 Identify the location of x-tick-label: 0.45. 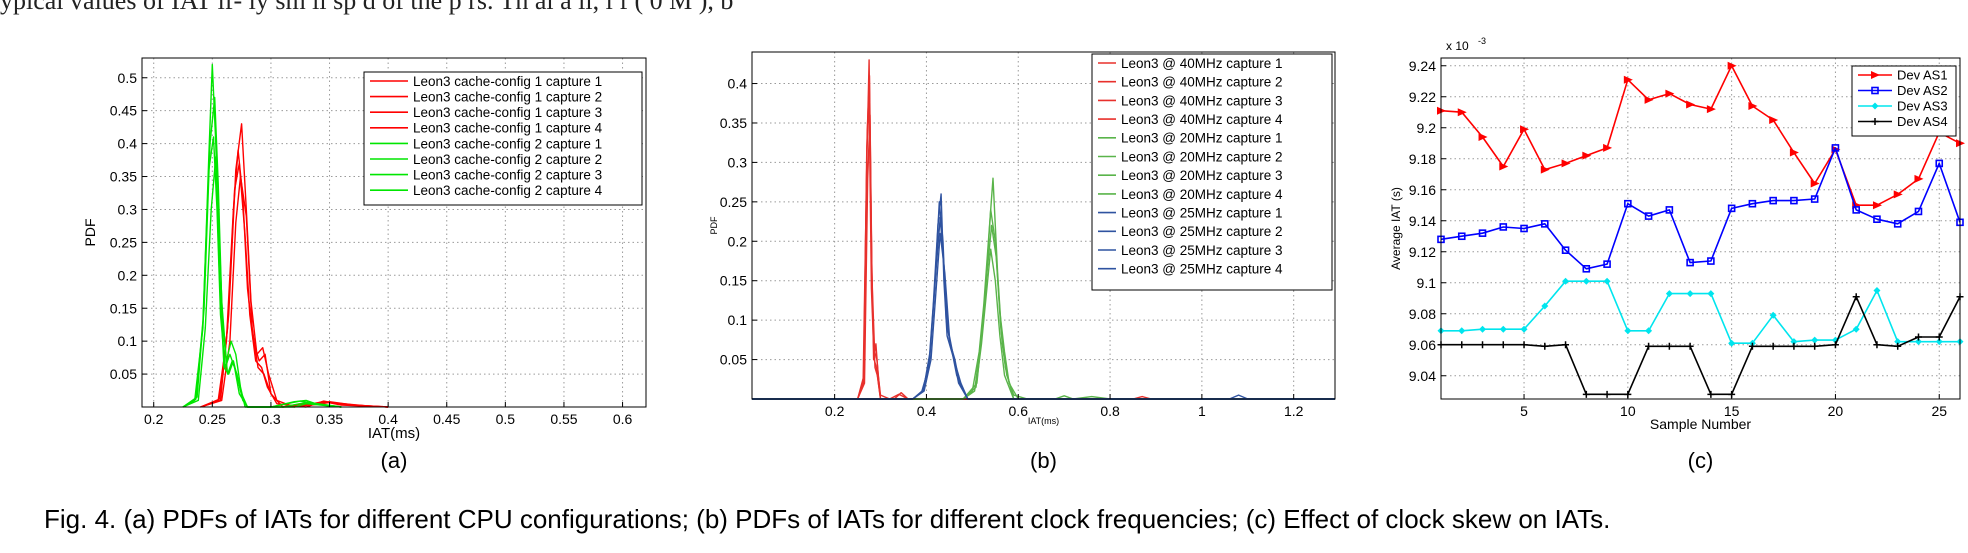
(446, 419).